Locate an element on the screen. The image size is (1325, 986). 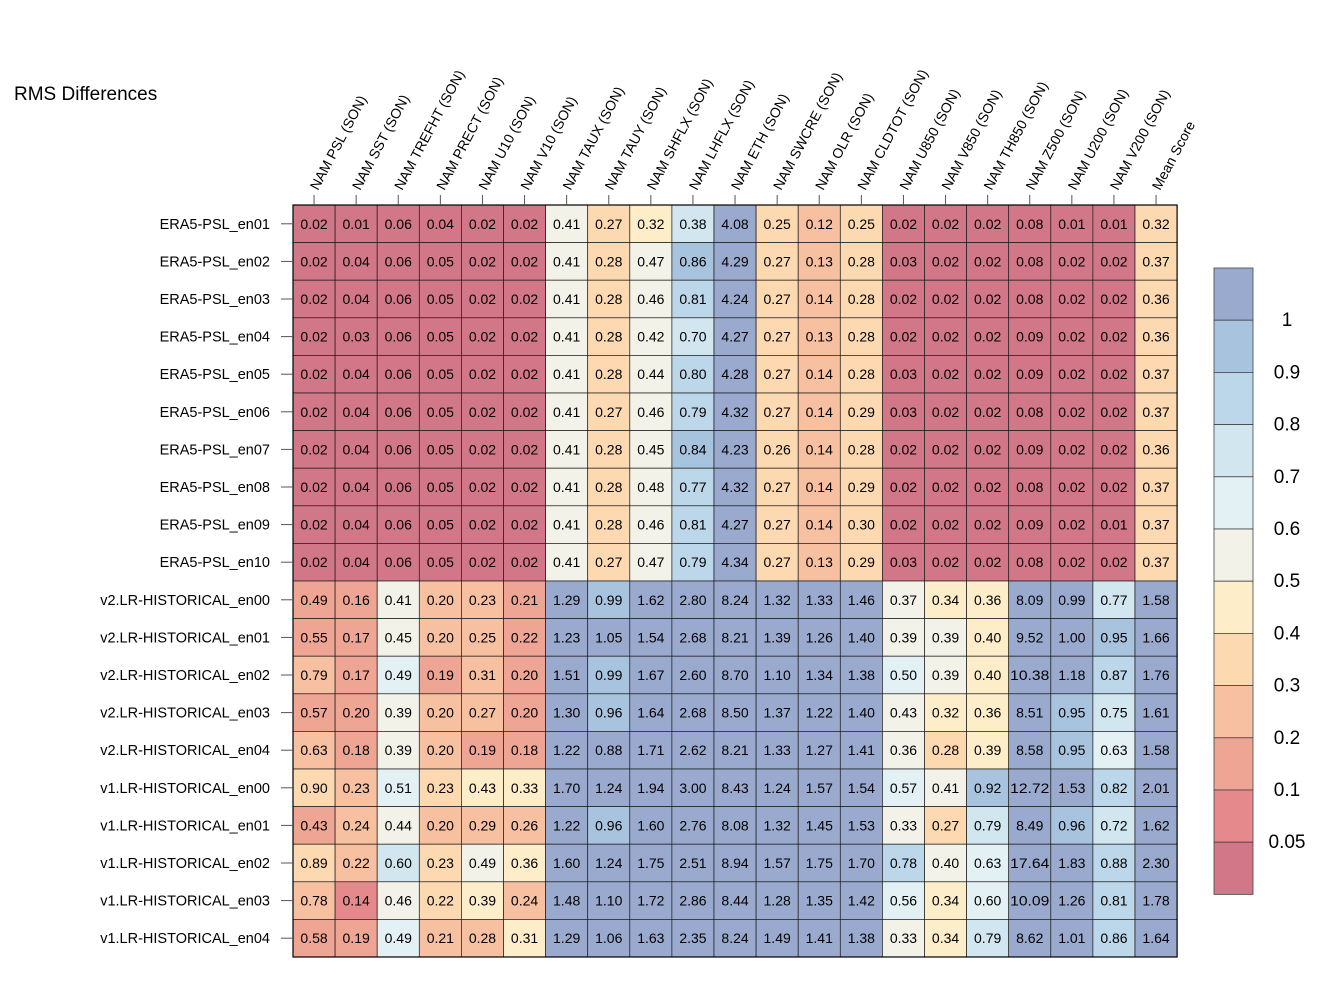
cell-value-label: 2.60 is located at coordinates (692, 675).